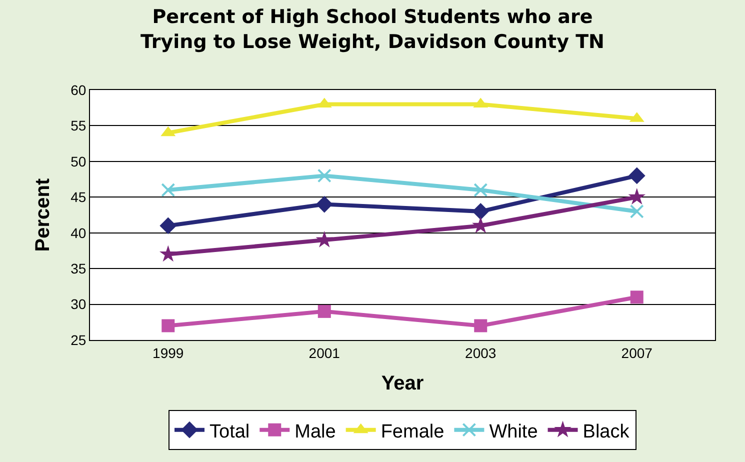  I want to click on y-tick-label: 25, so click(78, 340).